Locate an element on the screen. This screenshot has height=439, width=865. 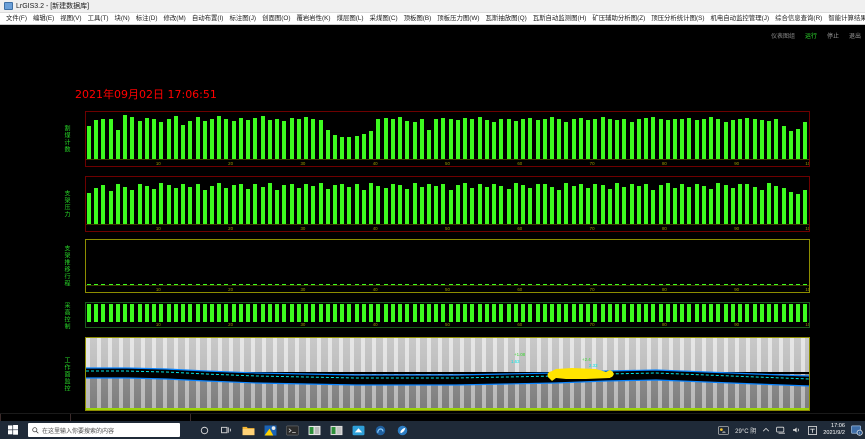
media-app-button is located at coordinates (270, 430).